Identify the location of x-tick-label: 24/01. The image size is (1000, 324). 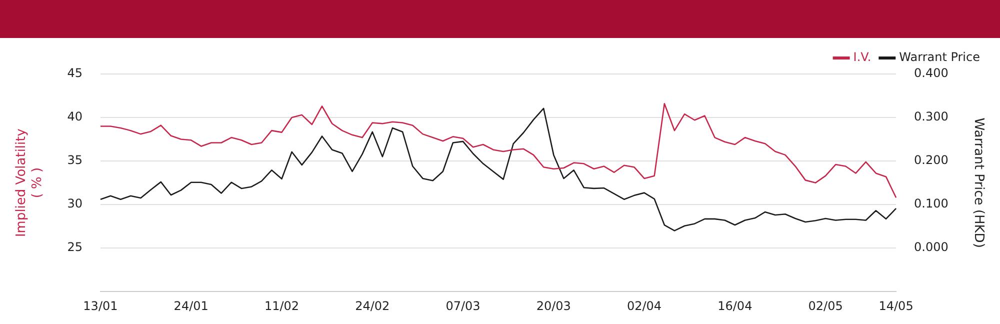
(191, 305).